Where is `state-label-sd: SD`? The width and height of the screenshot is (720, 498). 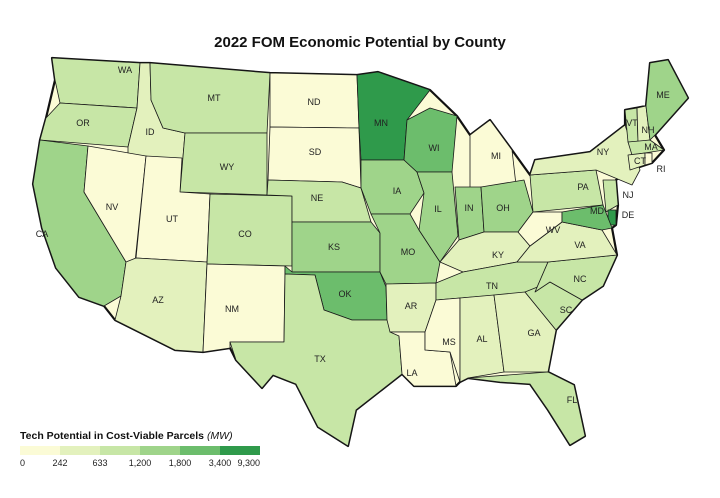 state-label-sd: SD is located at coordinates (315, 152).